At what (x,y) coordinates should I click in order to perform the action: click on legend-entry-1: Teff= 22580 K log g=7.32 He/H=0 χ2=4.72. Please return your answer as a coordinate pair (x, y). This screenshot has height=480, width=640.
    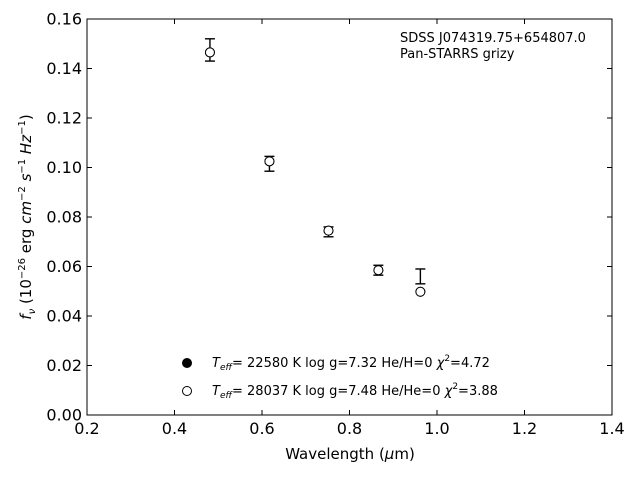
    Looking at the image, I should click on (351, 363).